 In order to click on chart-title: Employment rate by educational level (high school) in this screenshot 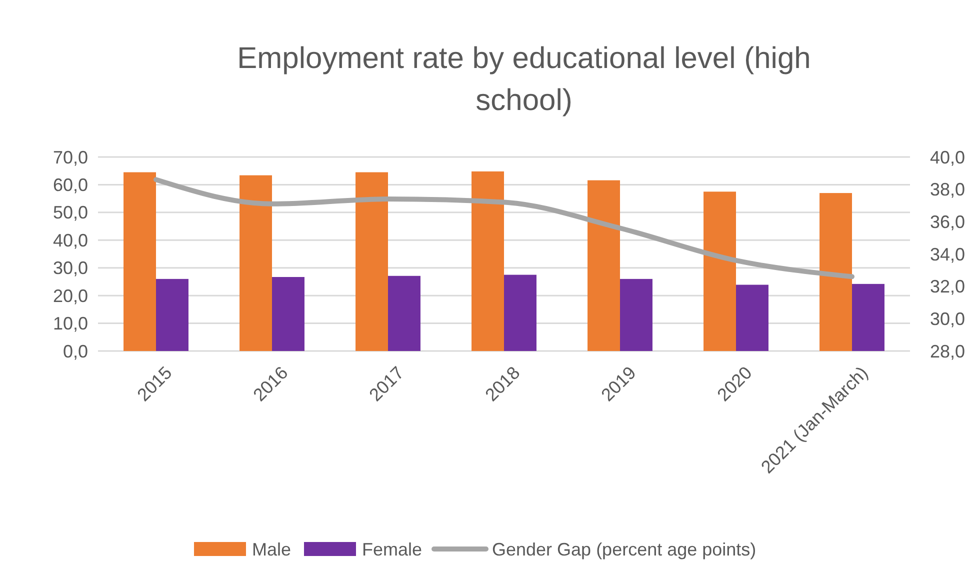, I will do `click(524, 79)`.